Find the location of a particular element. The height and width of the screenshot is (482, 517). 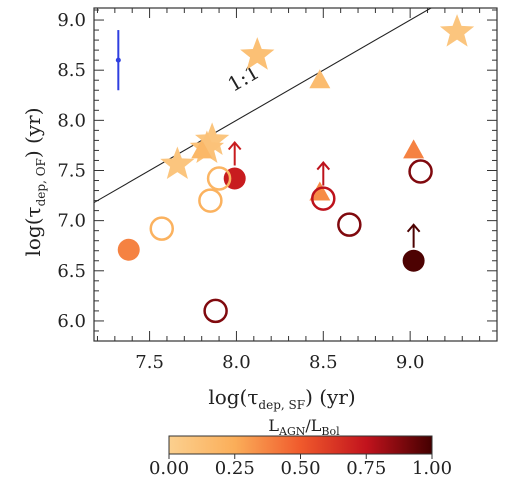

colorbar-tick-label: 0.50 is located at coordinates (300, 468).